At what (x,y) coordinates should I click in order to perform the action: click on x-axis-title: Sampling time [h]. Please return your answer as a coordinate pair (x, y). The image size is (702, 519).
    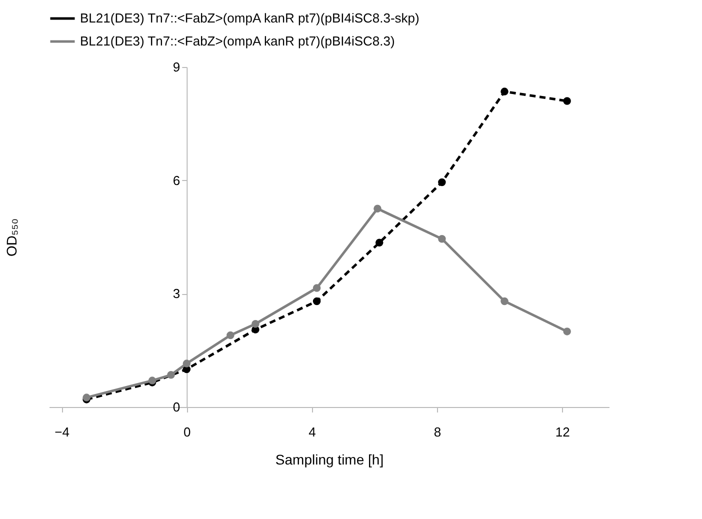
    Looking at the image, I should click on (329, 460).